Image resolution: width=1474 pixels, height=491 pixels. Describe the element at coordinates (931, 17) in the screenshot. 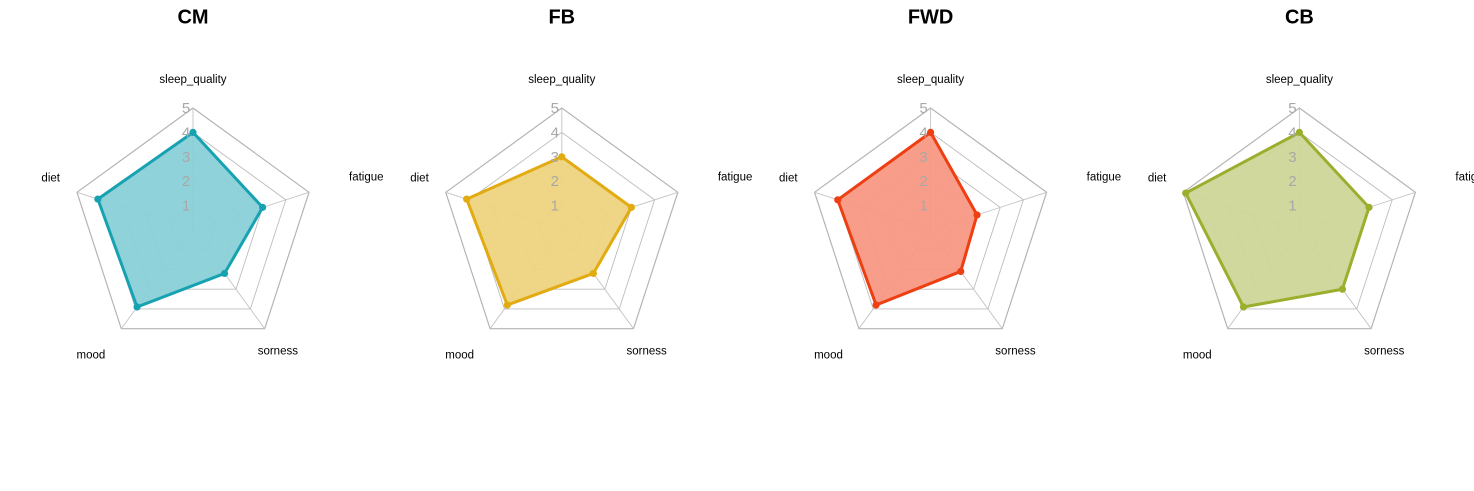

I see `chart-title: FWD` at that location.